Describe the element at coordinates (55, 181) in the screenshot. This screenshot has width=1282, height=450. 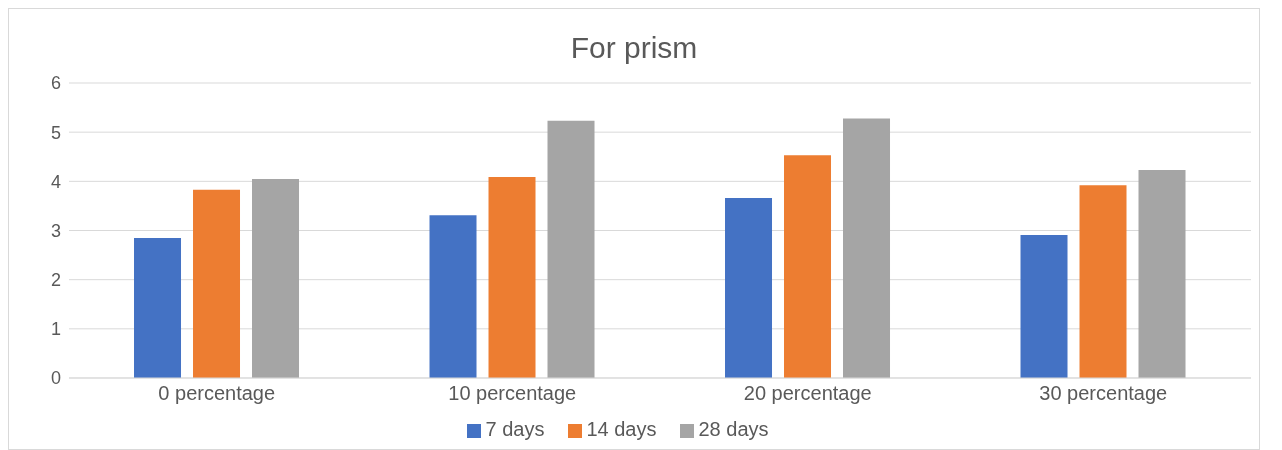
I see `y-tick-label: 4` at that location.